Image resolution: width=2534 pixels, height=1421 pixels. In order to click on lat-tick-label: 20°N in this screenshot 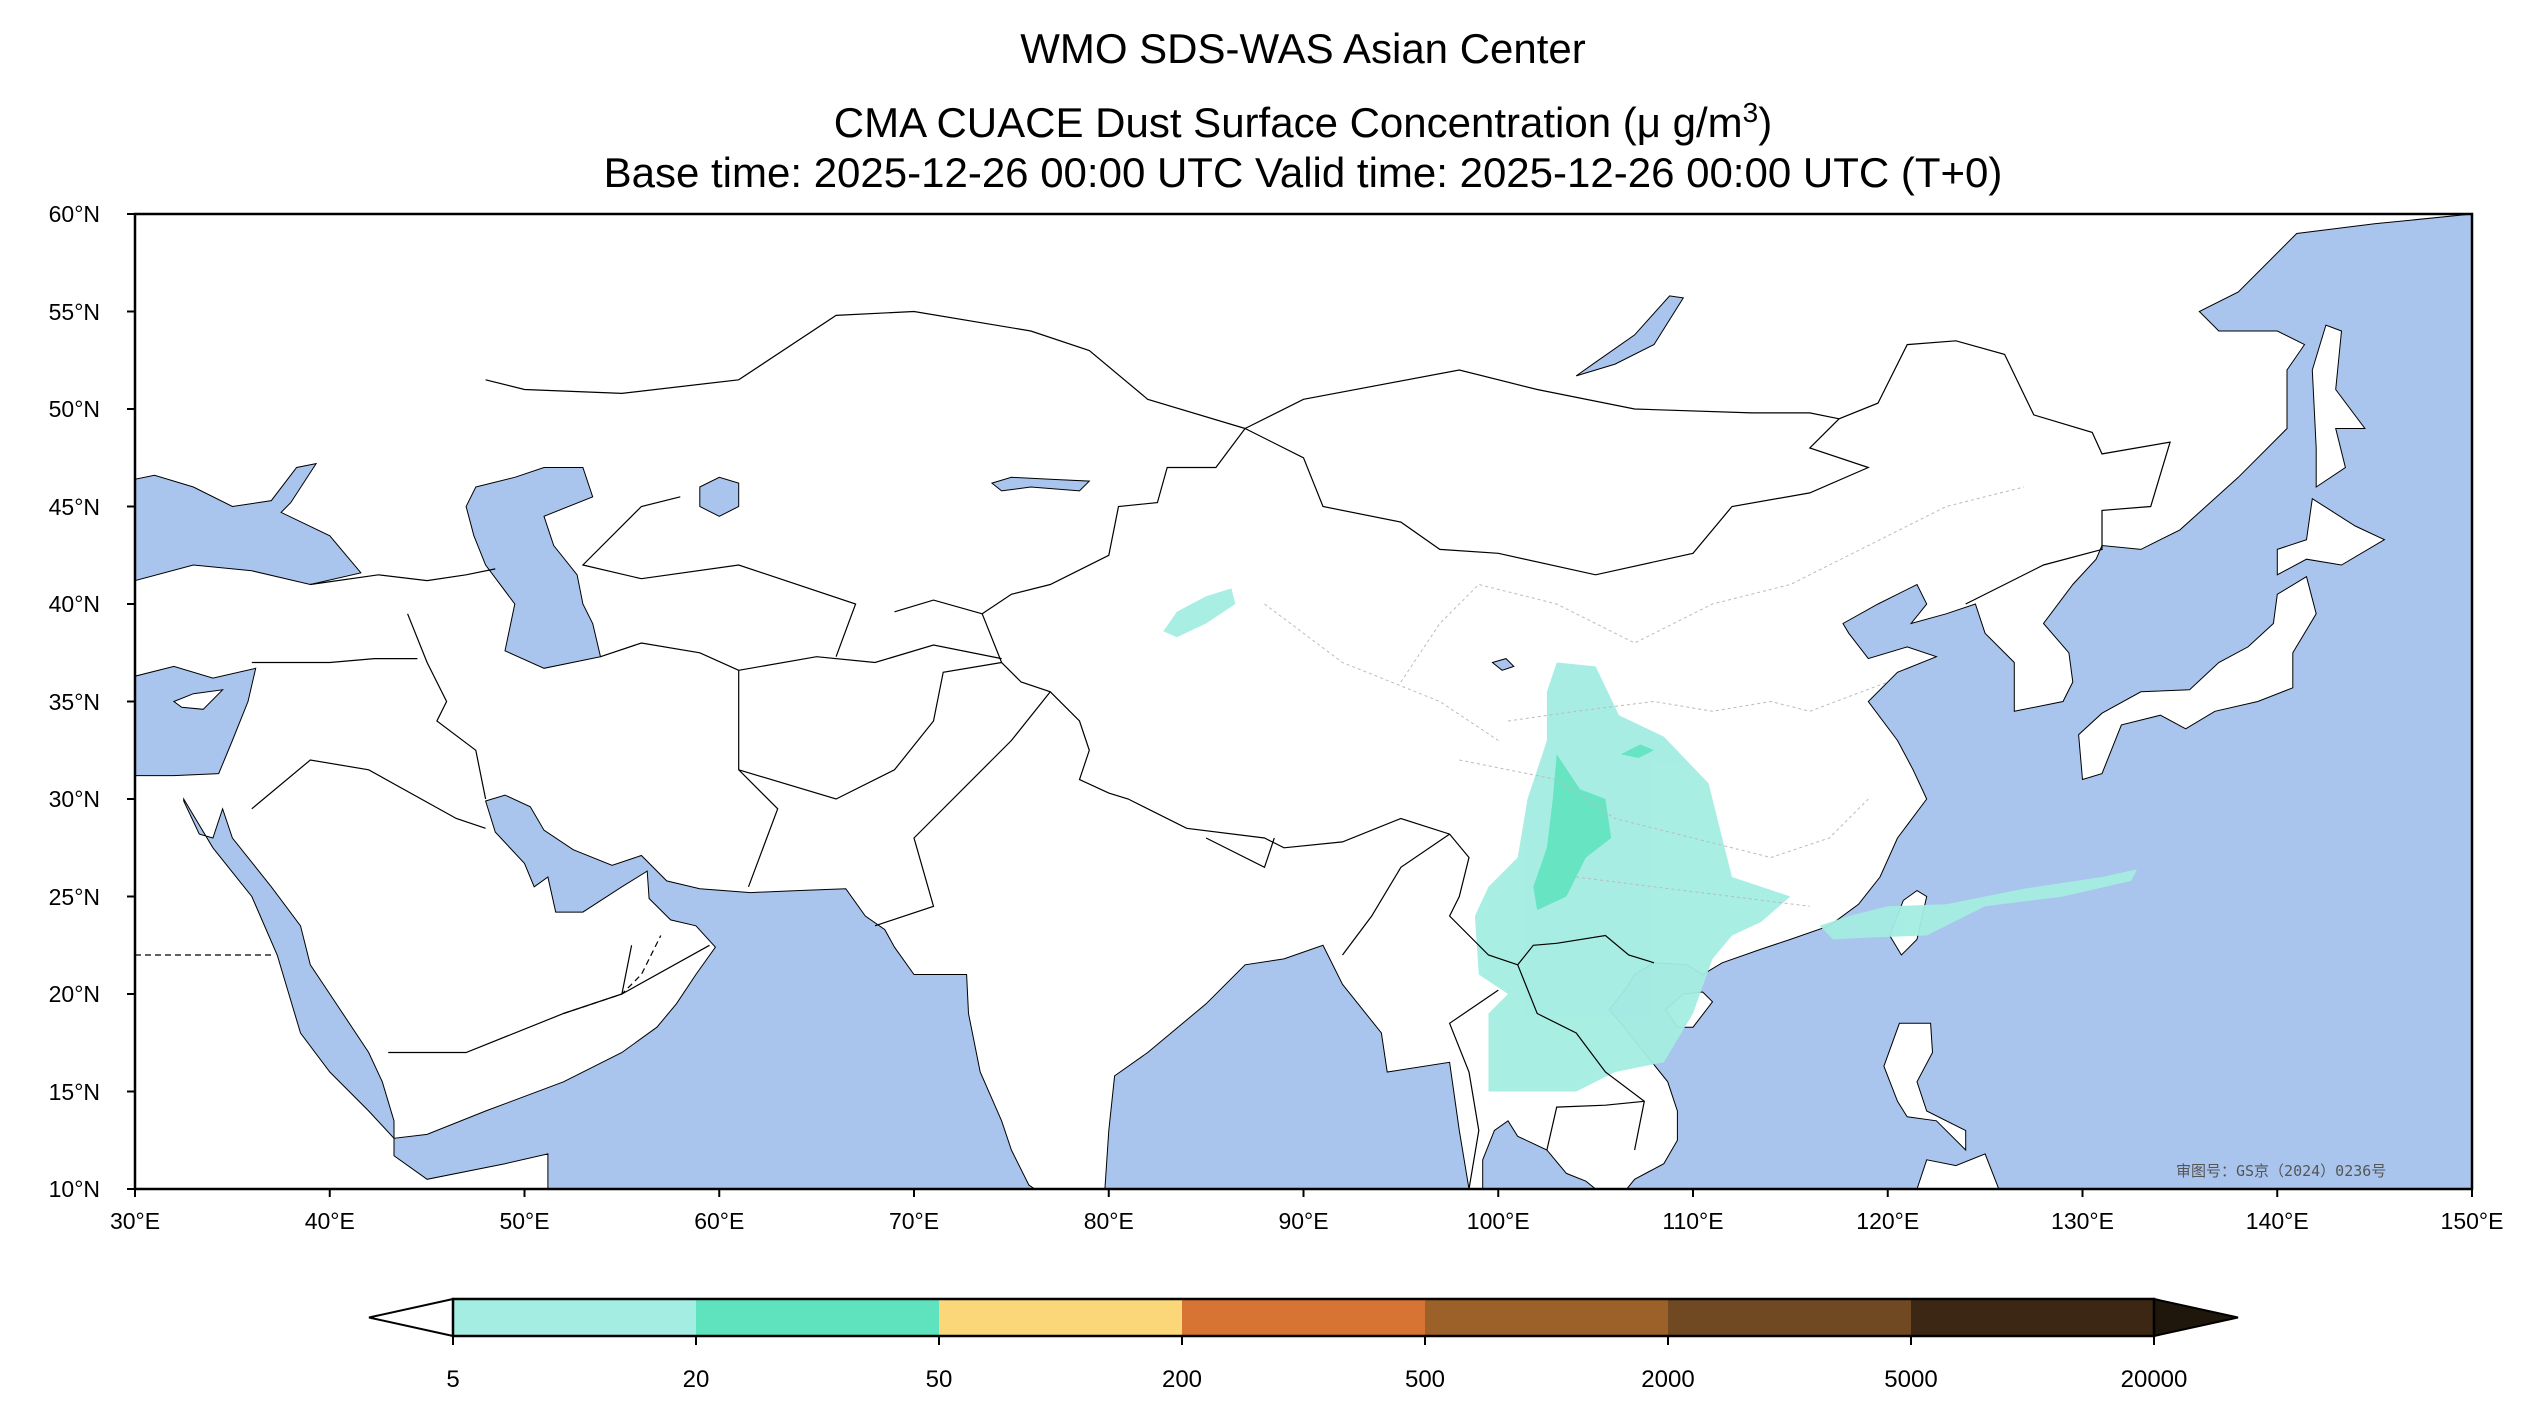, I will do `click(74, 994)`.